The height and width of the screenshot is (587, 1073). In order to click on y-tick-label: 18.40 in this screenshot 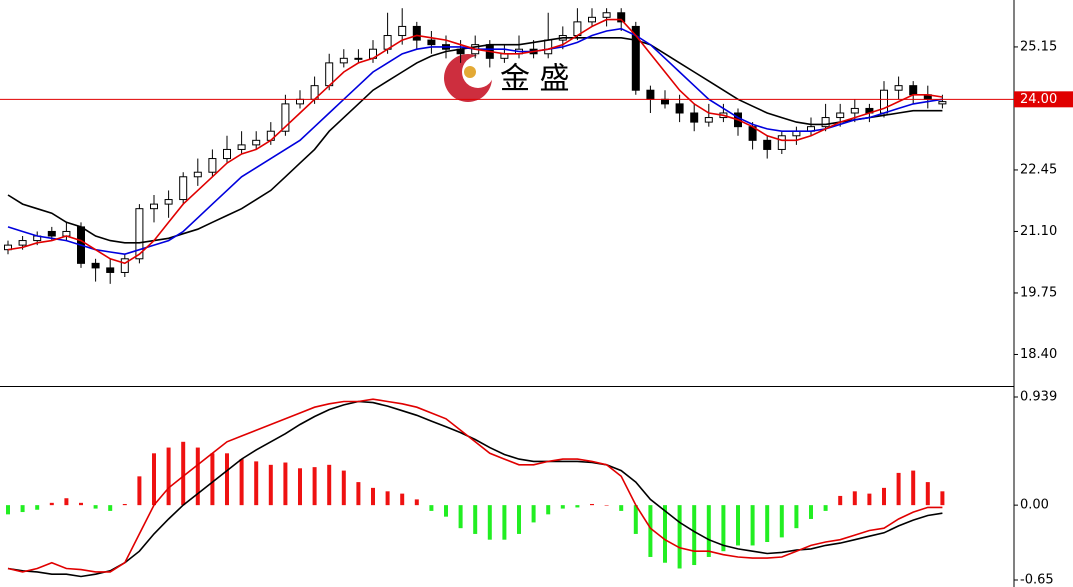, I will do `click(1038, 354)`.